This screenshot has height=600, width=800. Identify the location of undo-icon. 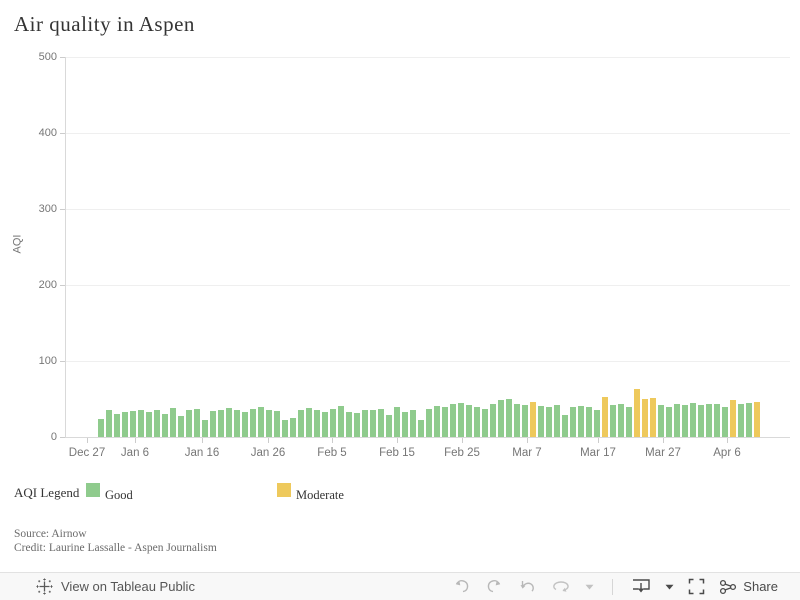
(461, 586).